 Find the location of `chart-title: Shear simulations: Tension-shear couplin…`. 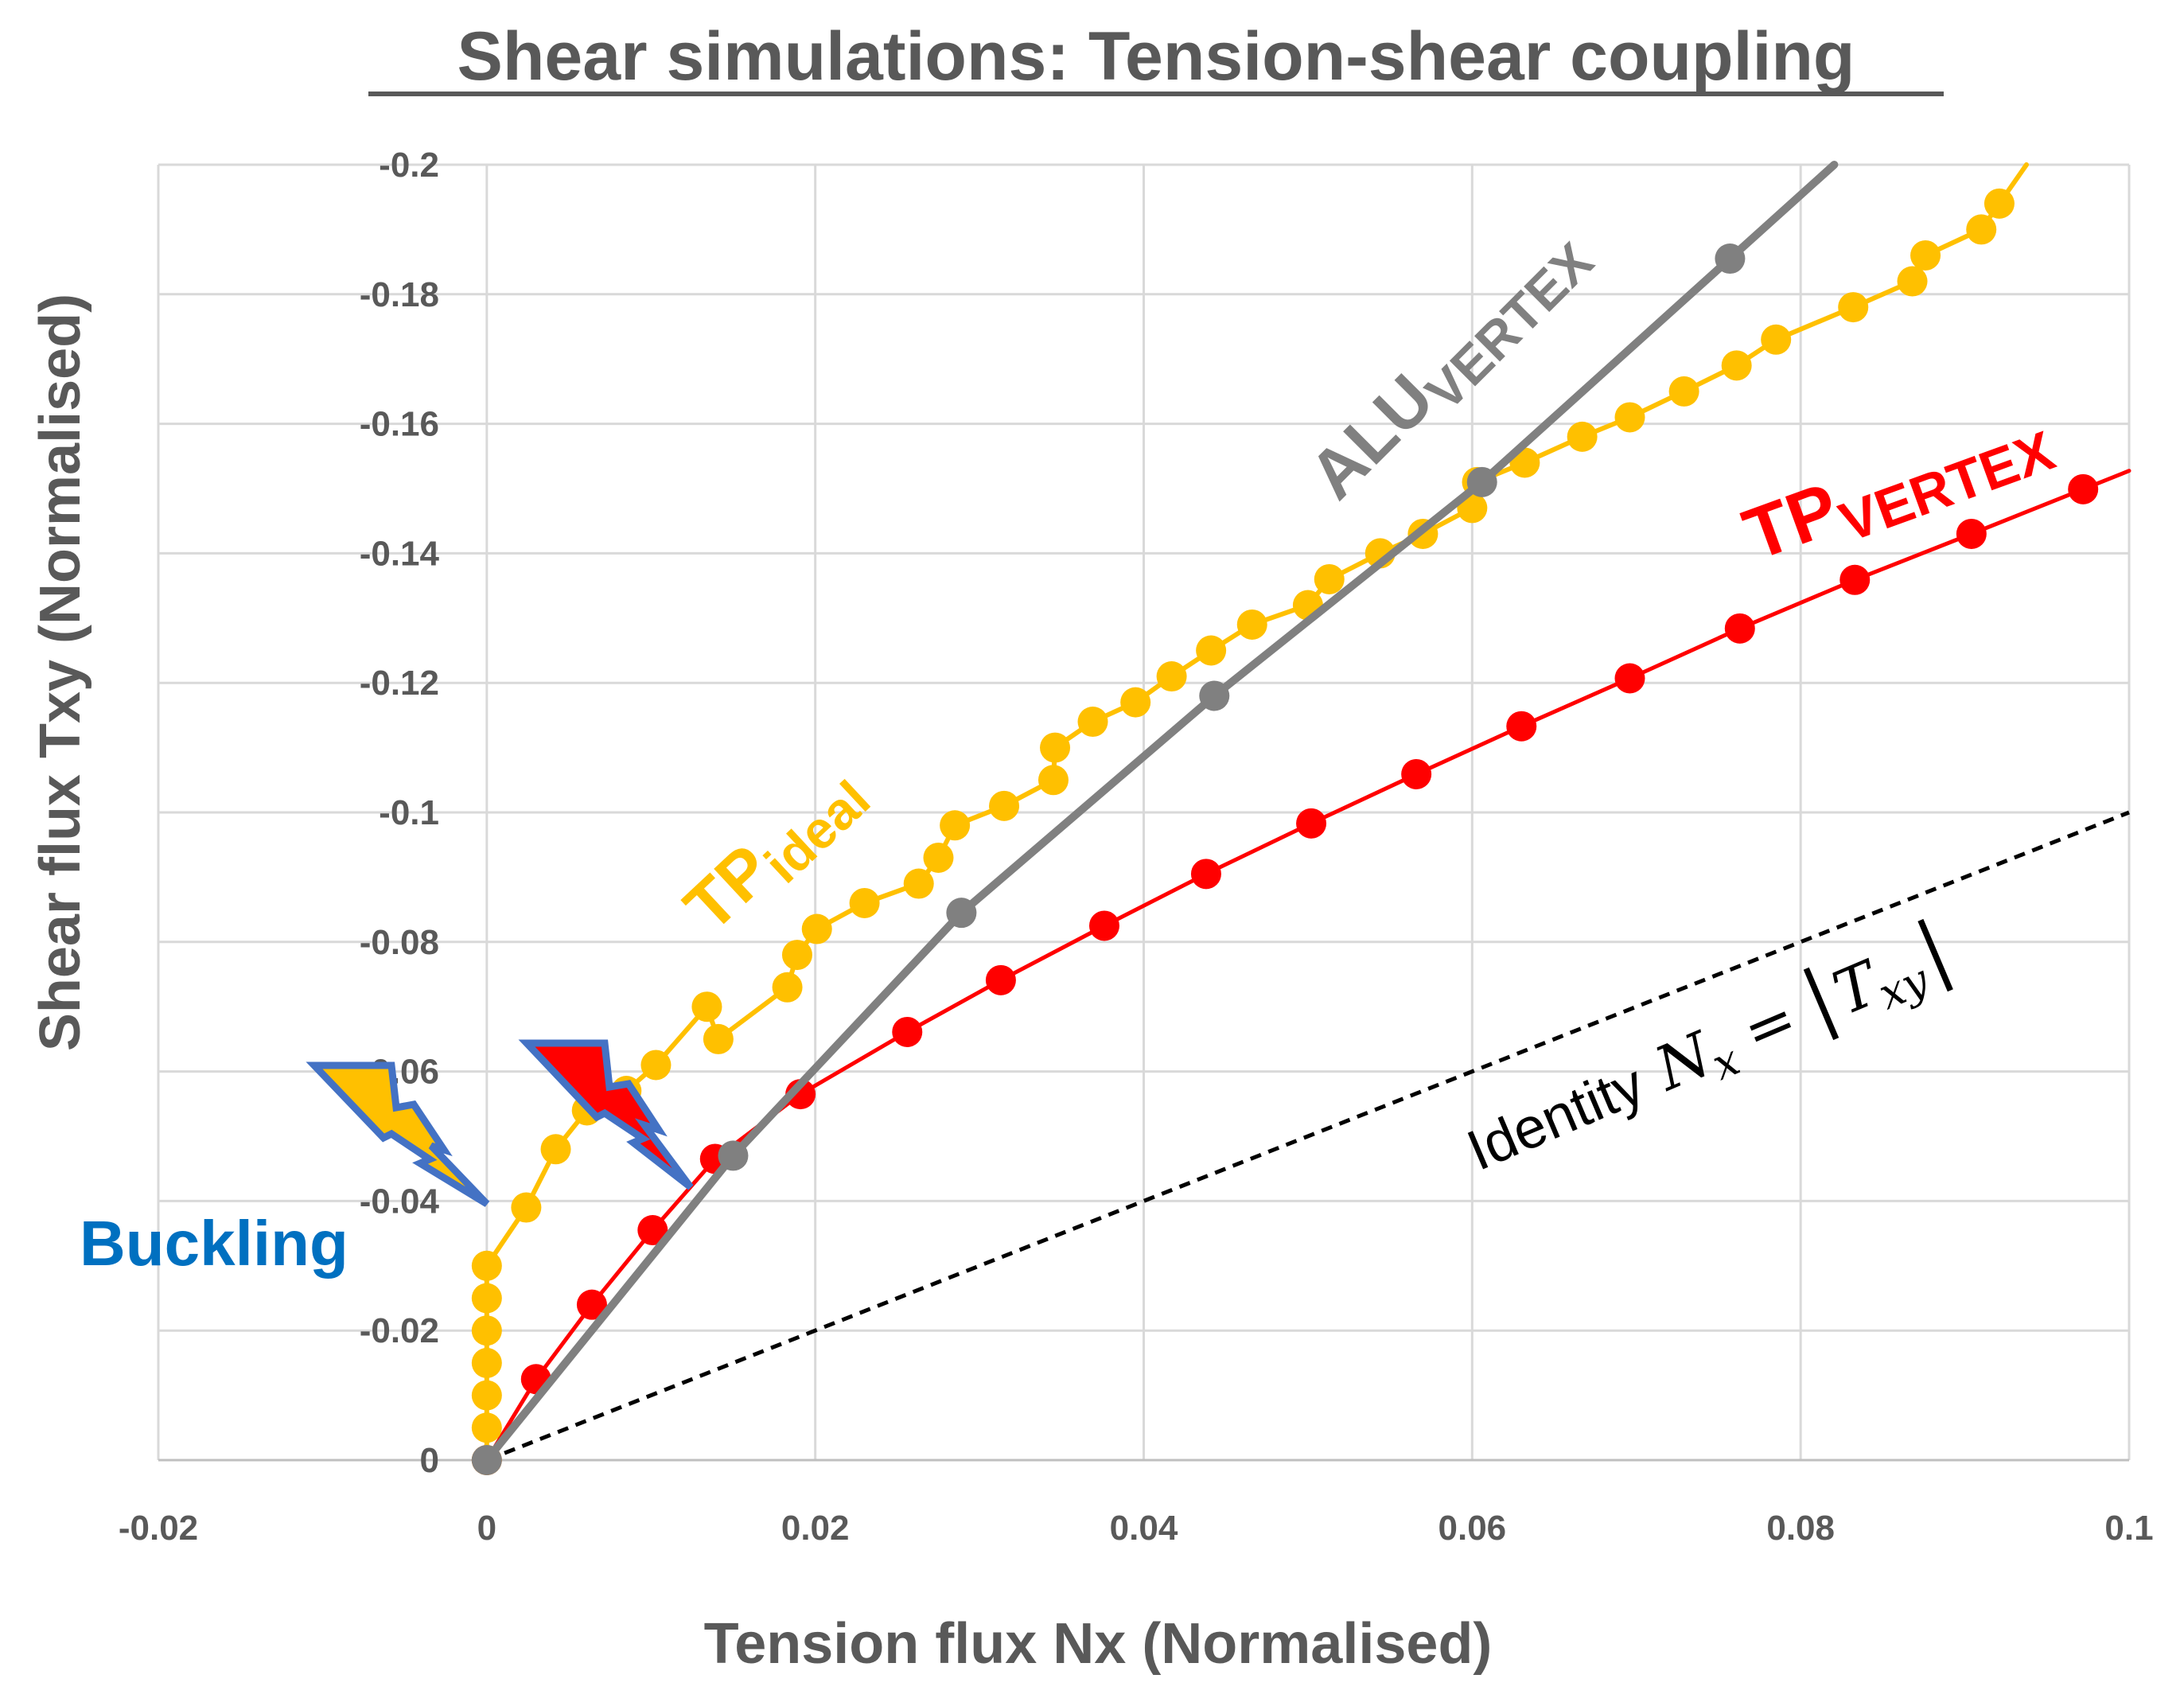

chart-title: Shear simulations: Tension-shear couplin… is located at coordinates (1156, 56).